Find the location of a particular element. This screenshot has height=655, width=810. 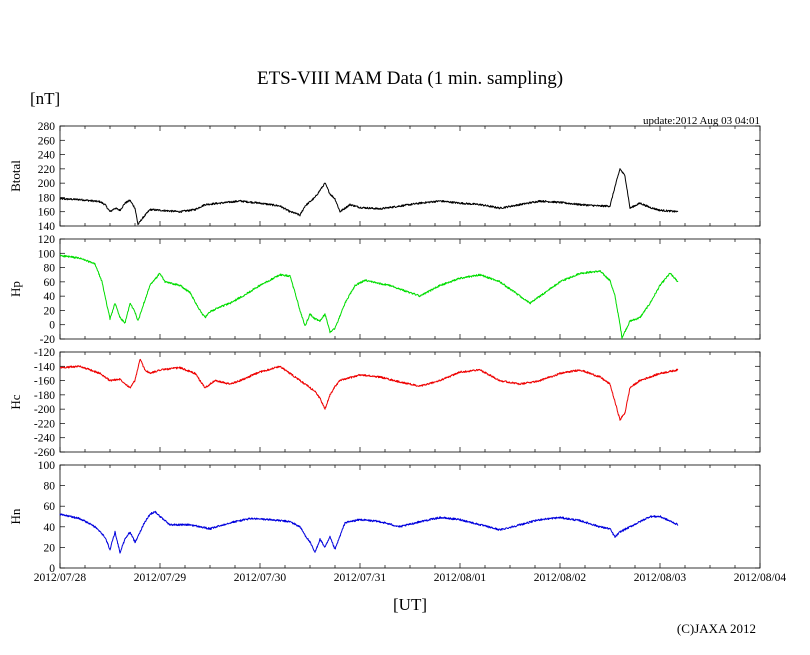

panel-label-hp: Hp is located at coordinates (15, 289).